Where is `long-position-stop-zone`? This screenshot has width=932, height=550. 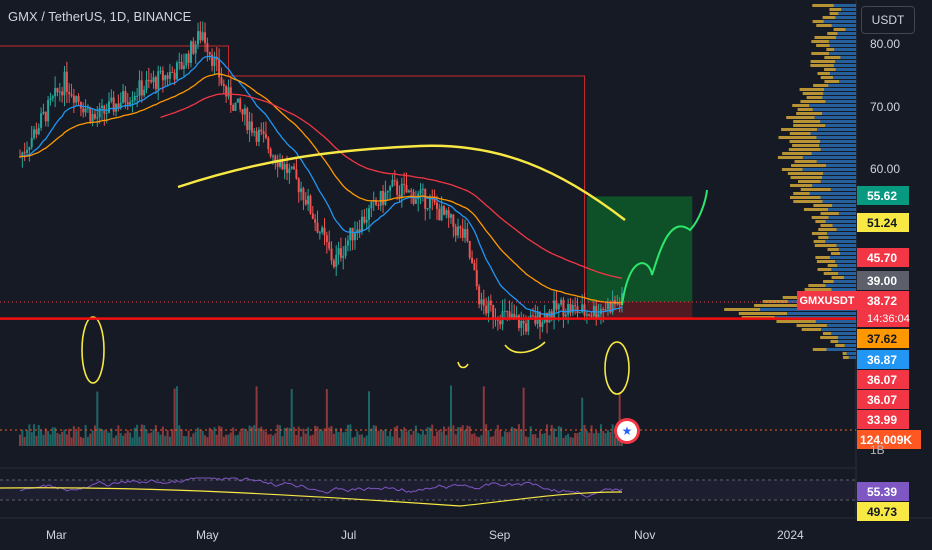
long-position-stop-zone is located at coordinates (639, 310).